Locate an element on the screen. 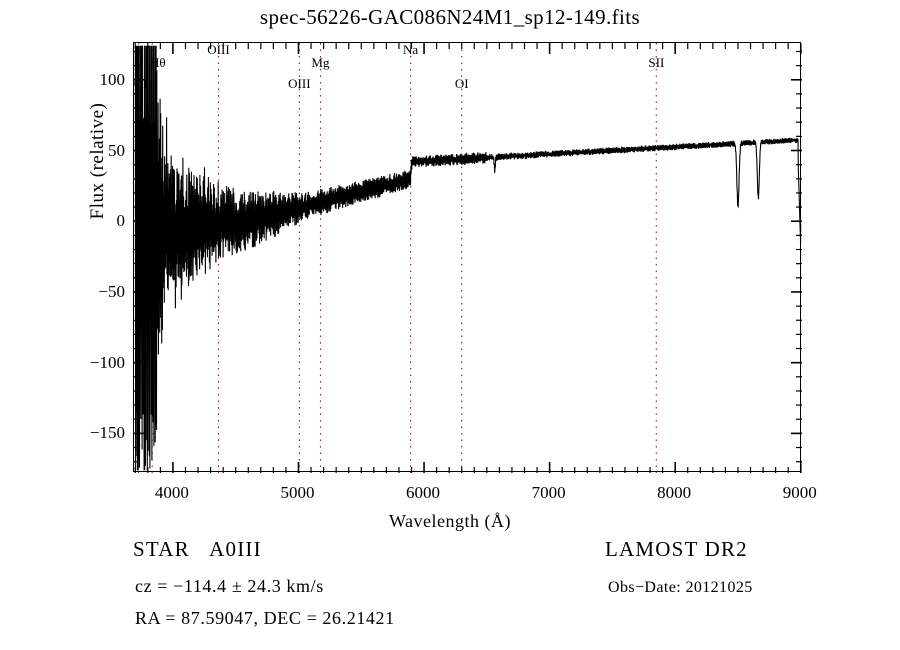 Image resolution: width=900 pixels, height=650 pixels. x-tick-label: 8000 is located at coordinates (674, 492).